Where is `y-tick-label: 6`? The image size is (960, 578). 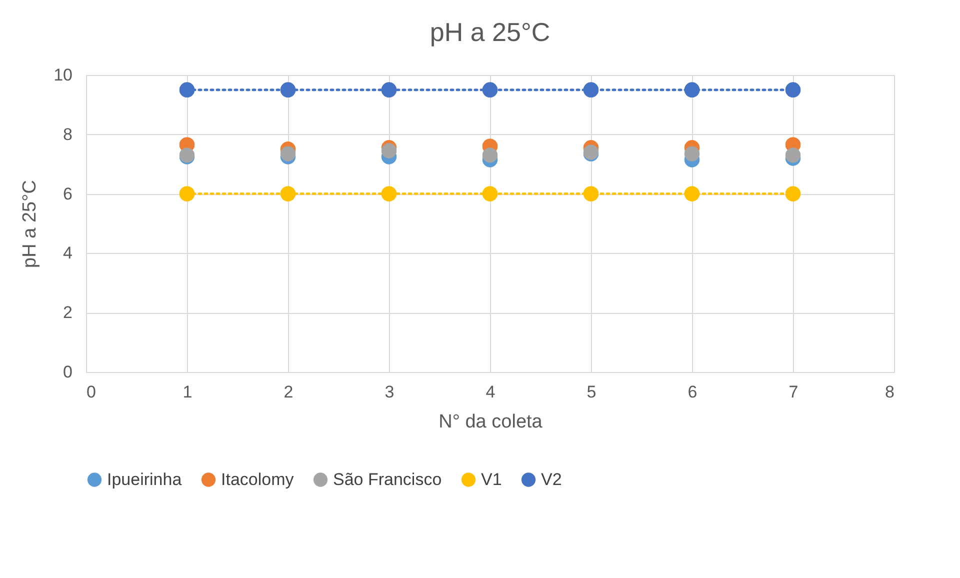 y-tick-label: 6 is located at coordinates (67, 194).